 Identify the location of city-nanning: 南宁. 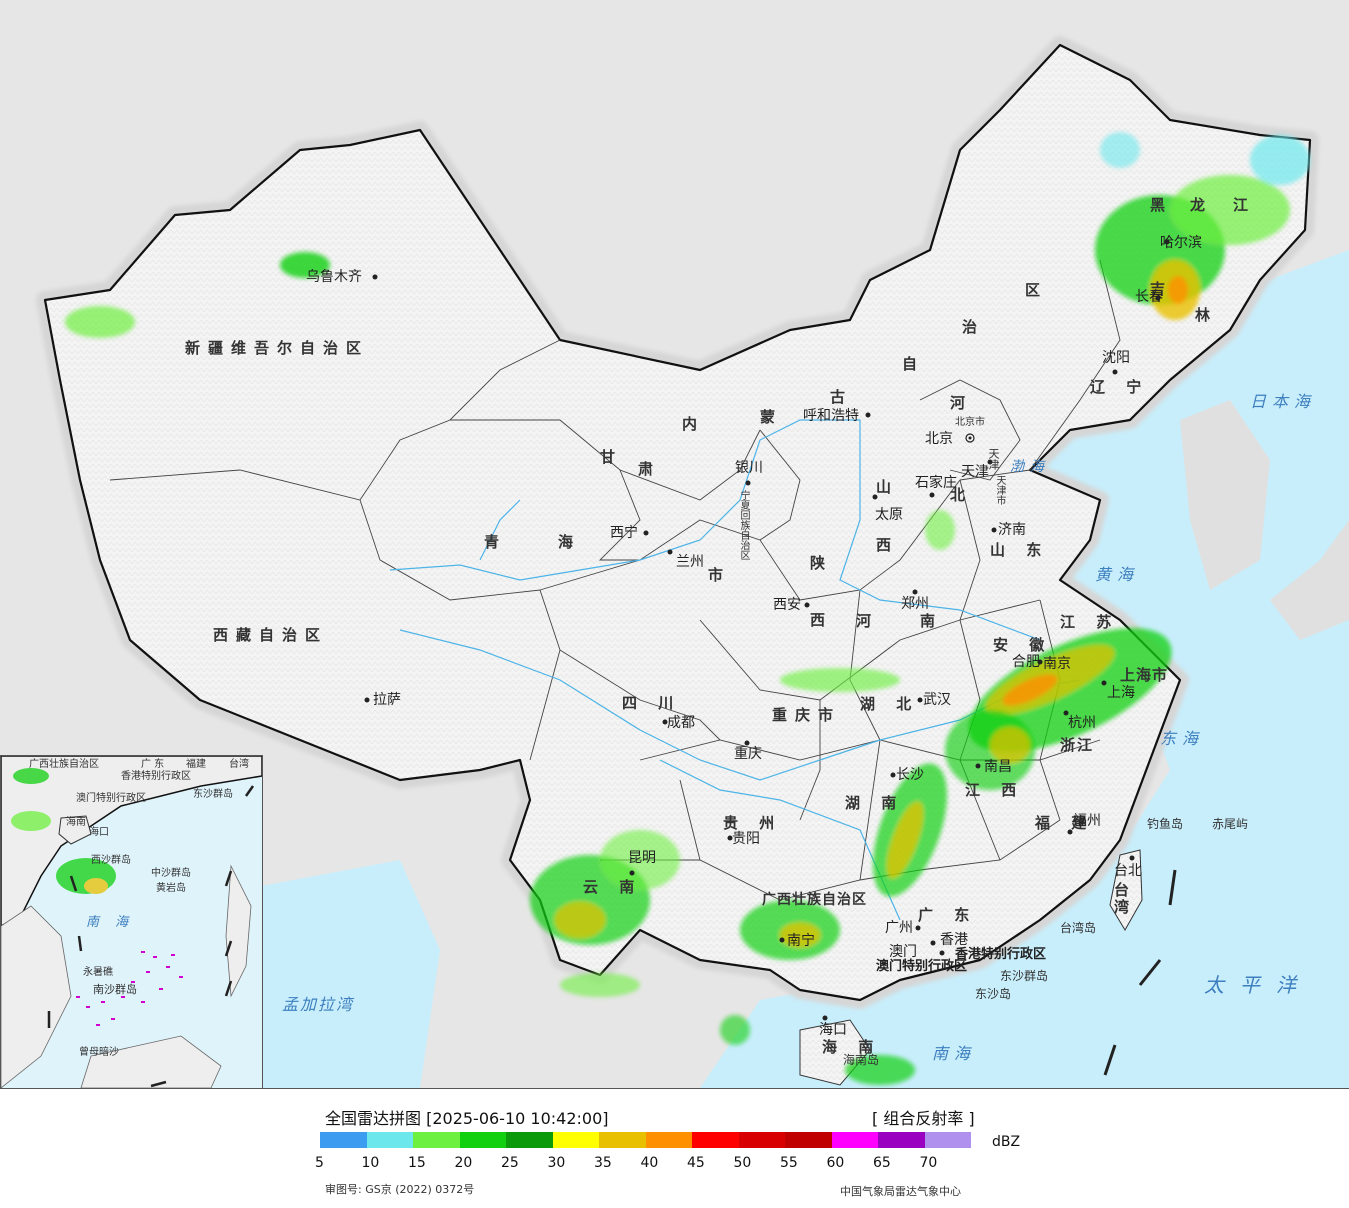
(801, 941).